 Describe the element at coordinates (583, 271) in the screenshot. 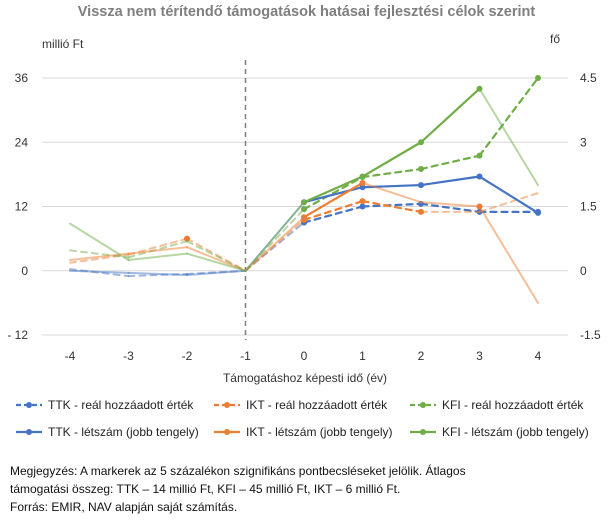

I see `y-right-tick-label: 0` at that location.